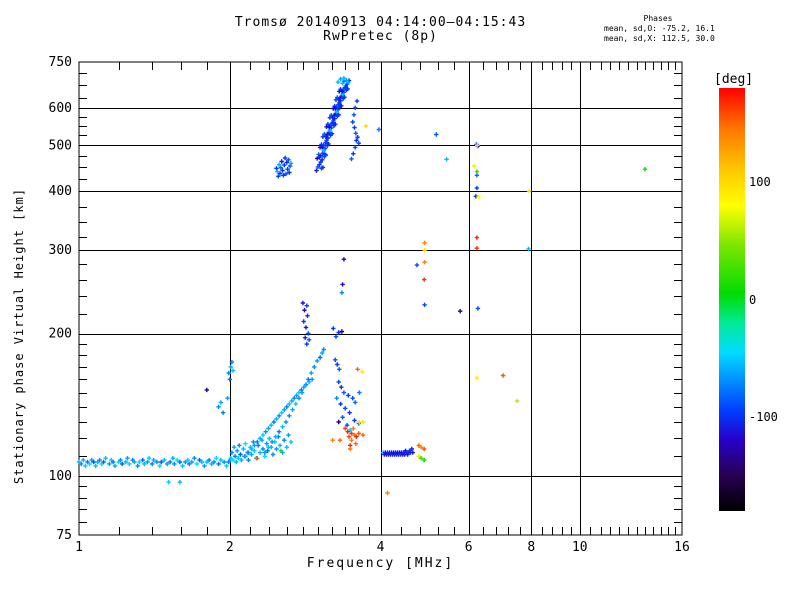  I want to click on x-tick-label: 4, so click(381, 547).